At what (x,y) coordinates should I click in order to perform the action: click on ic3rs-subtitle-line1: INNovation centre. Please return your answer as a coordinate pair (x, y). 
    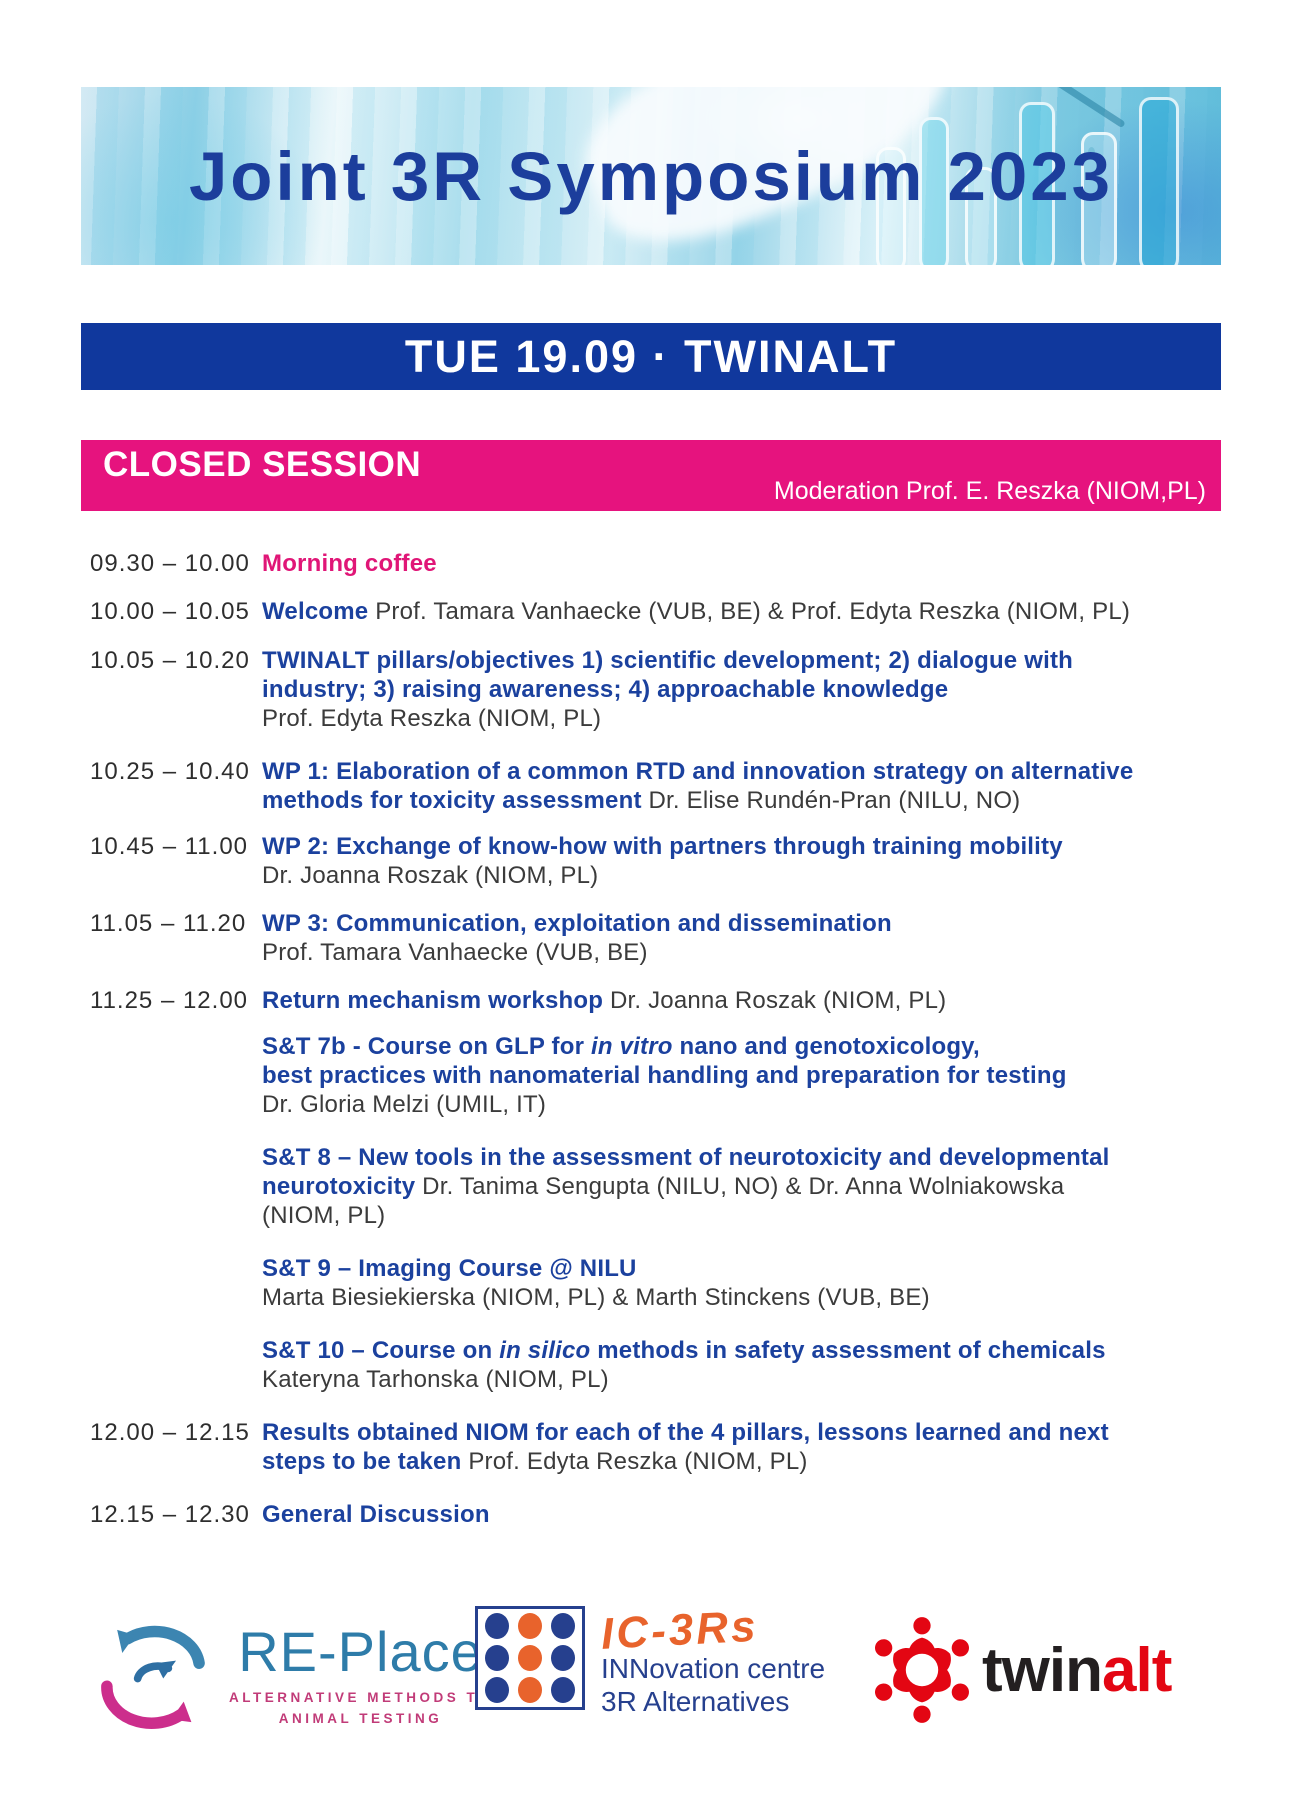
    Looking at the image, I should click on (713, 1668).